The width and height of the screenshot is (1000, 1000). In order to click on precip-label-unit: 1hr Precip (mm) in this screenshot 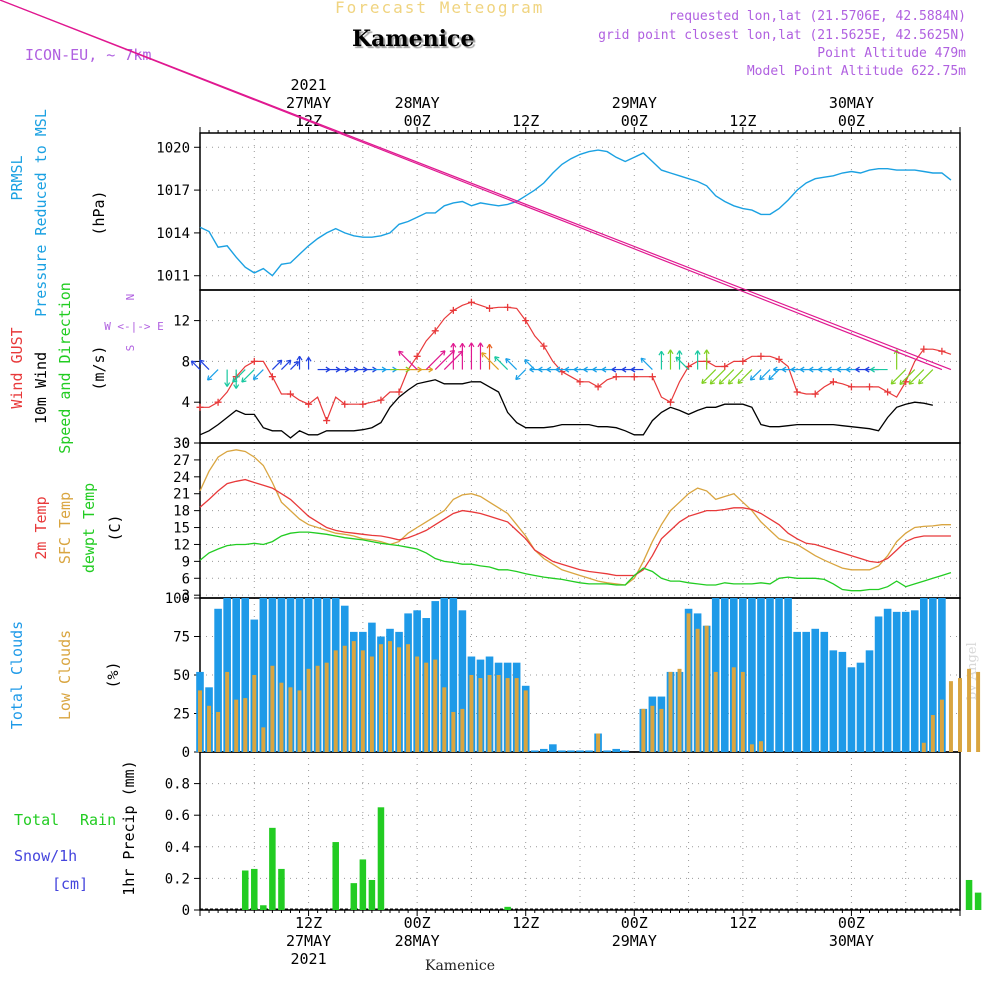, I will do `click(129, 827)`.